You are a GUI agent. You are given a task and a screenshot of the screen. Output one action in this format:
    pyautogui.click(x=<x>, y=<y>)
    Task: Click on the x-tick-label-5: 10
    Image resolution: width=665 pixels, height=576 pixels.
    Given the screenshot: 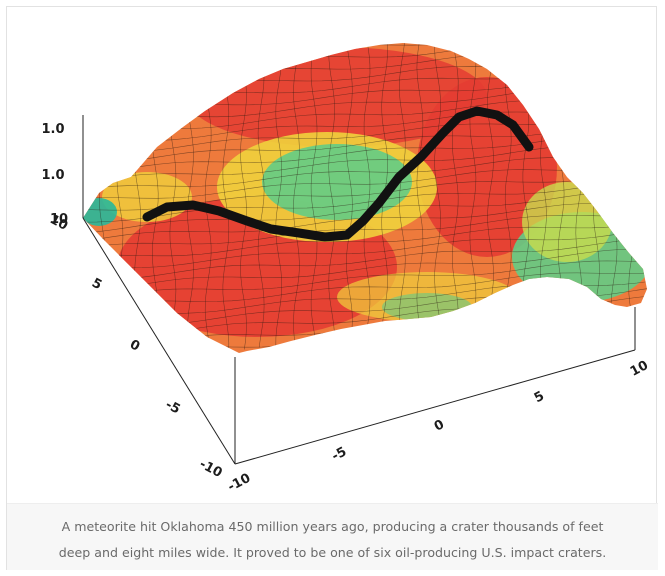 What is the action you would take?
    pyautogui.click(x=639, y=369)
    